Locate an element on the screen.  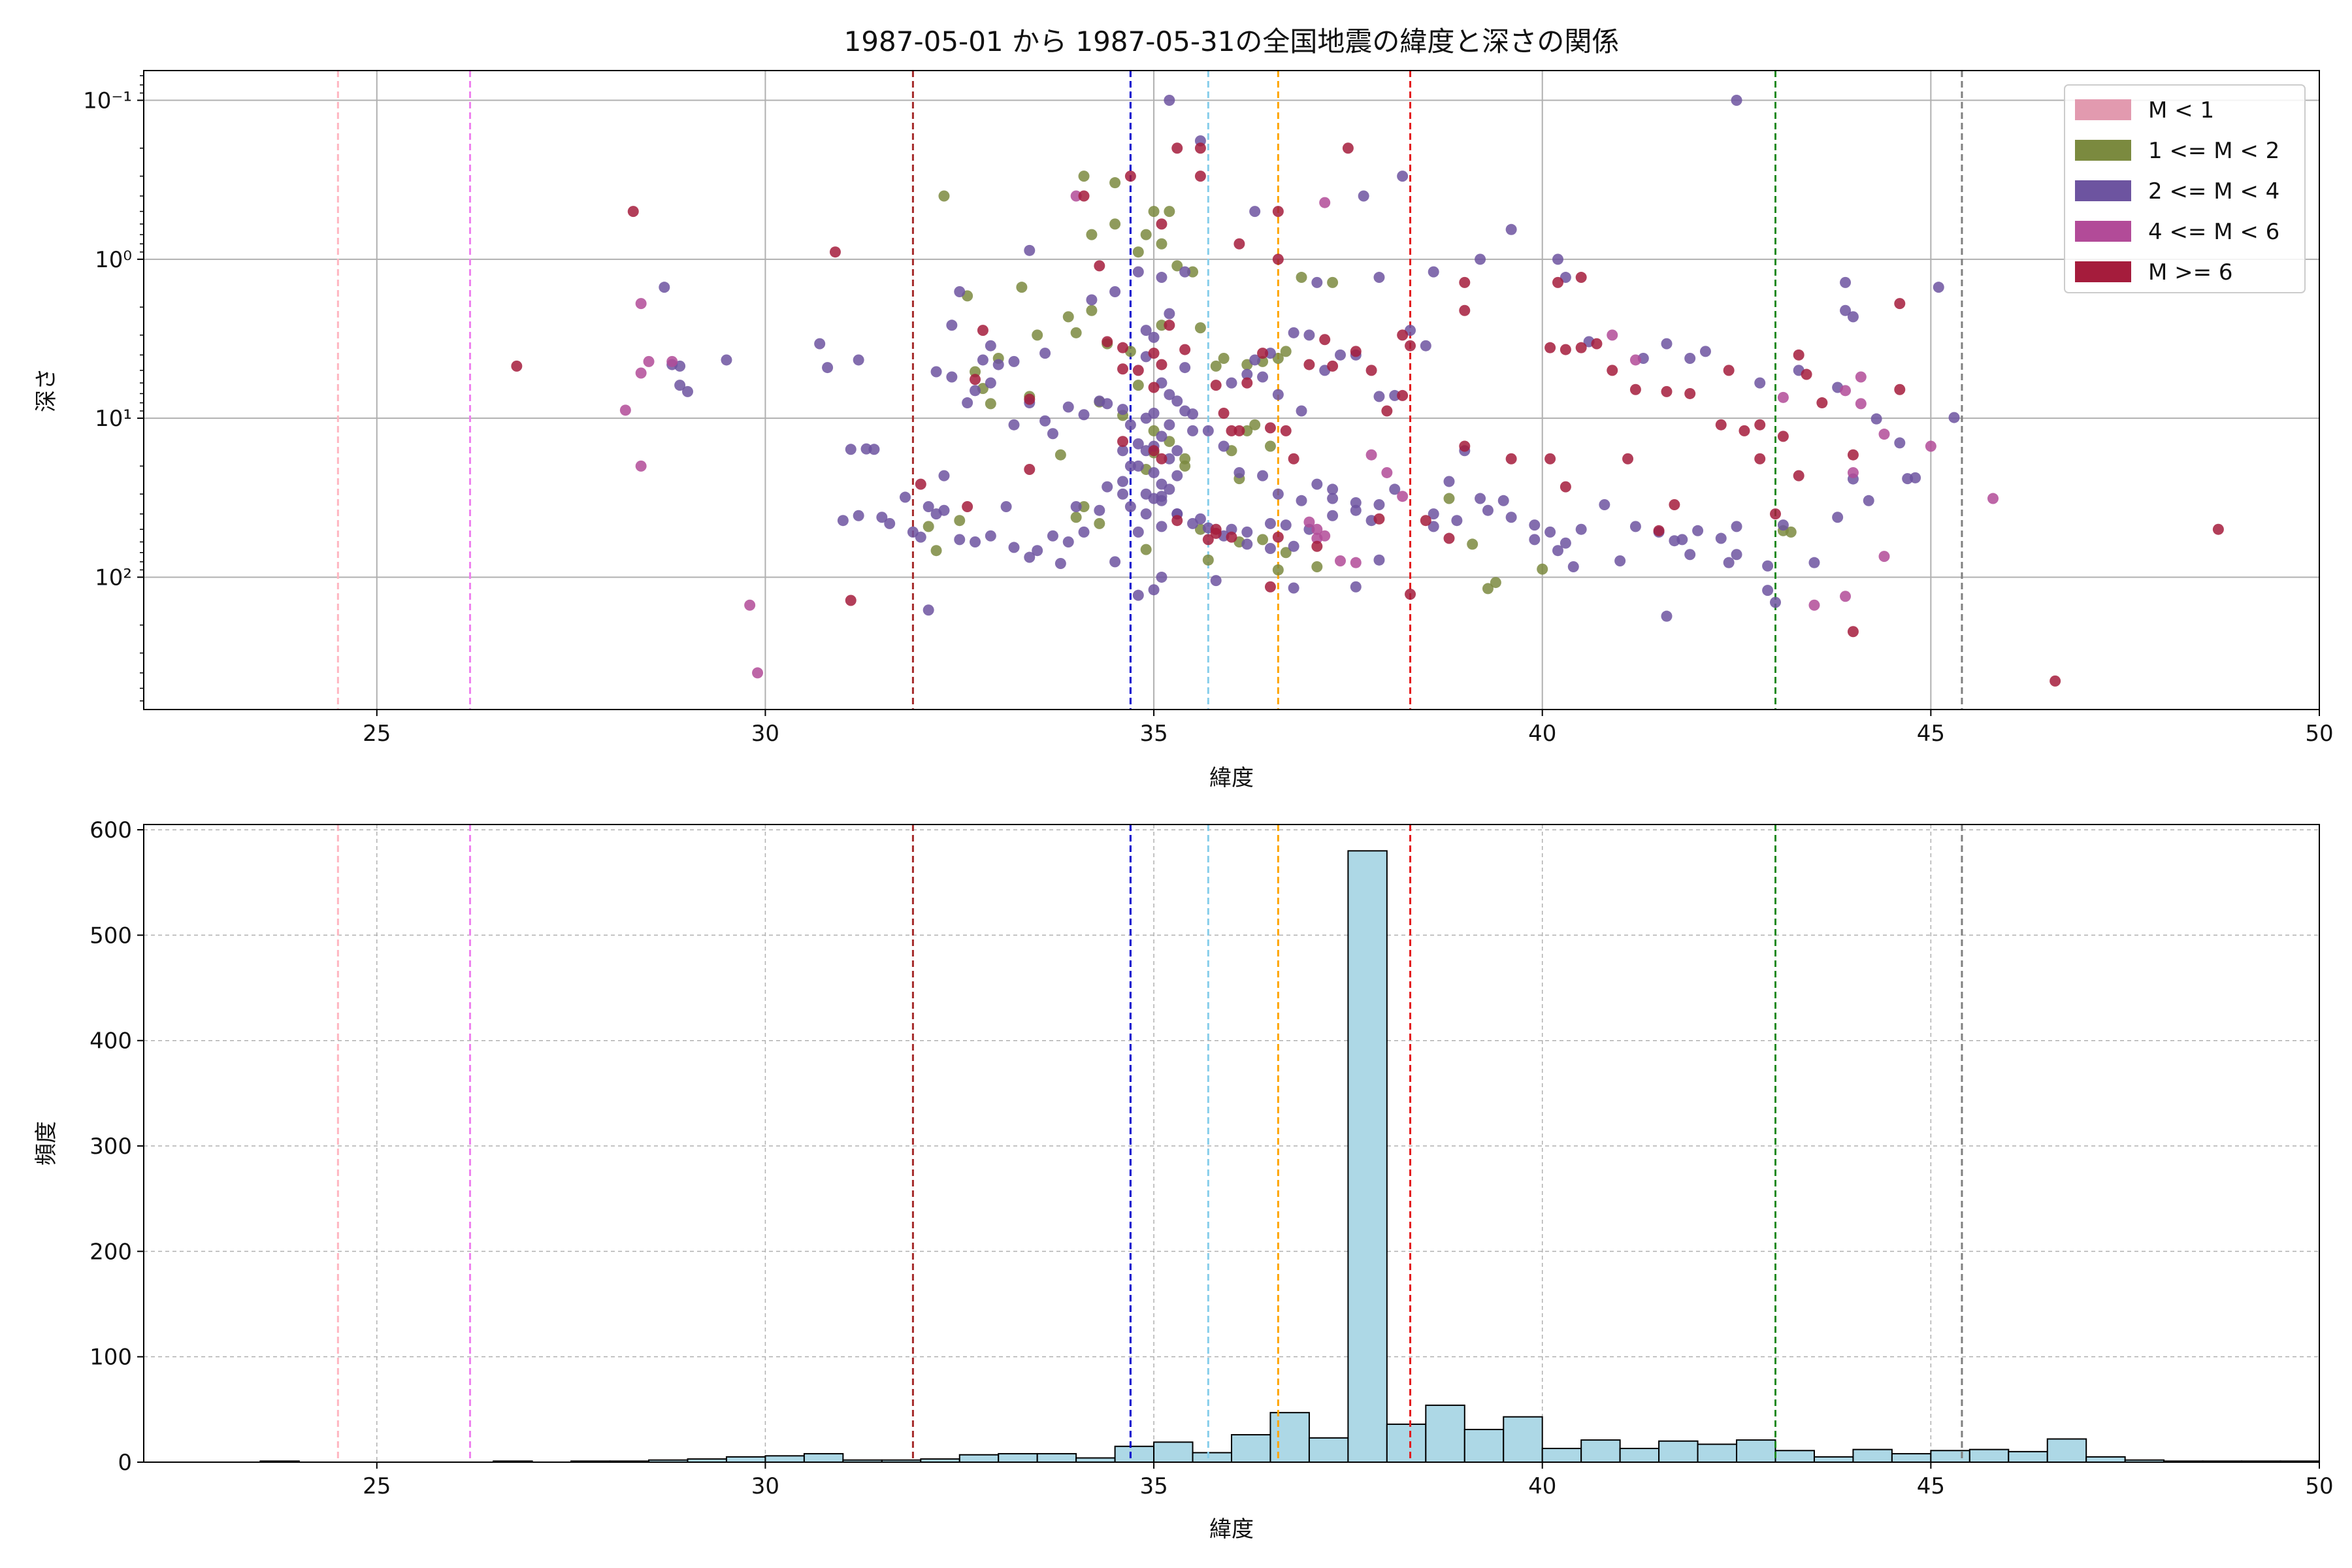
scatter-y-tick-label: 10¹ is located at coordinates (113, 419).